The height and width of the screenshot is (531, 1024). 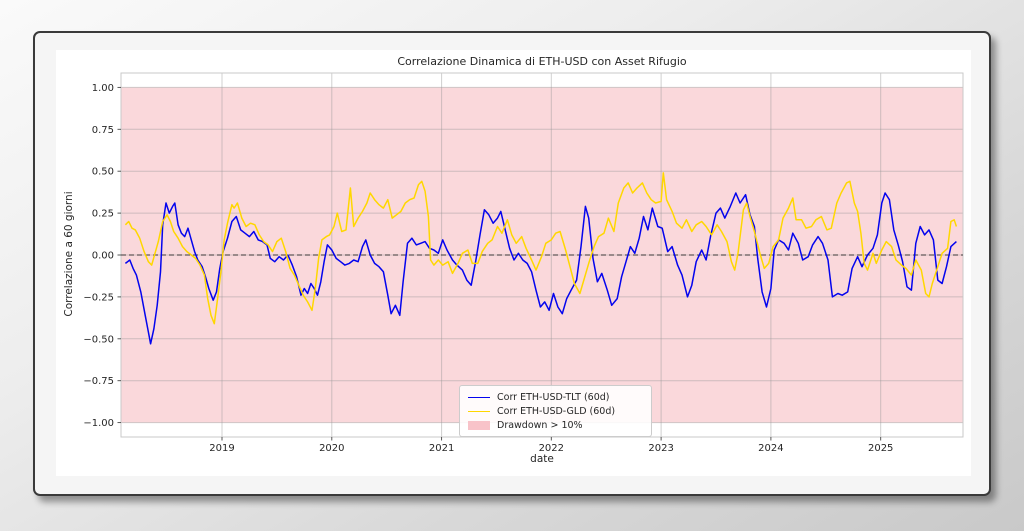 I want to click on y-tick-label: −0.25, so click(x=98, y=297).